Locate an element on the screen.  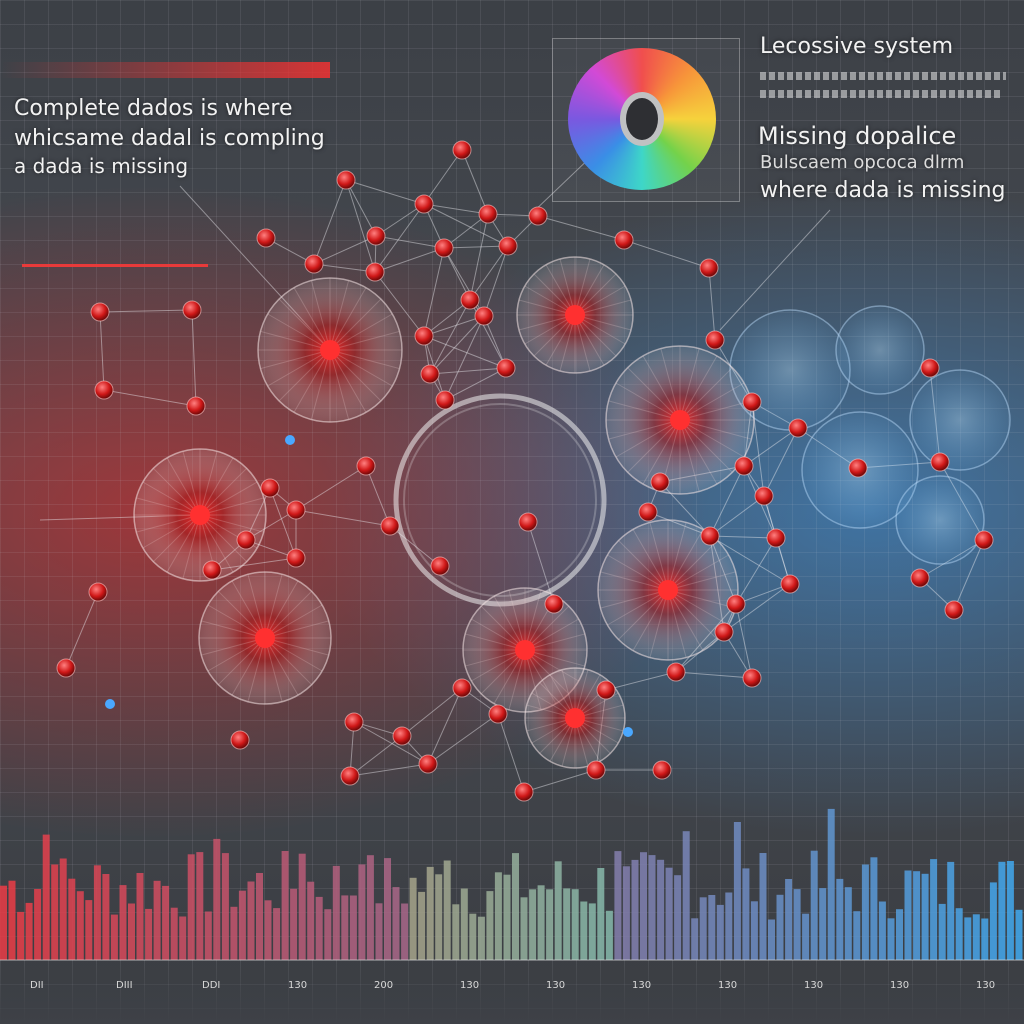
central-ring is located at coordinates (500, 500).